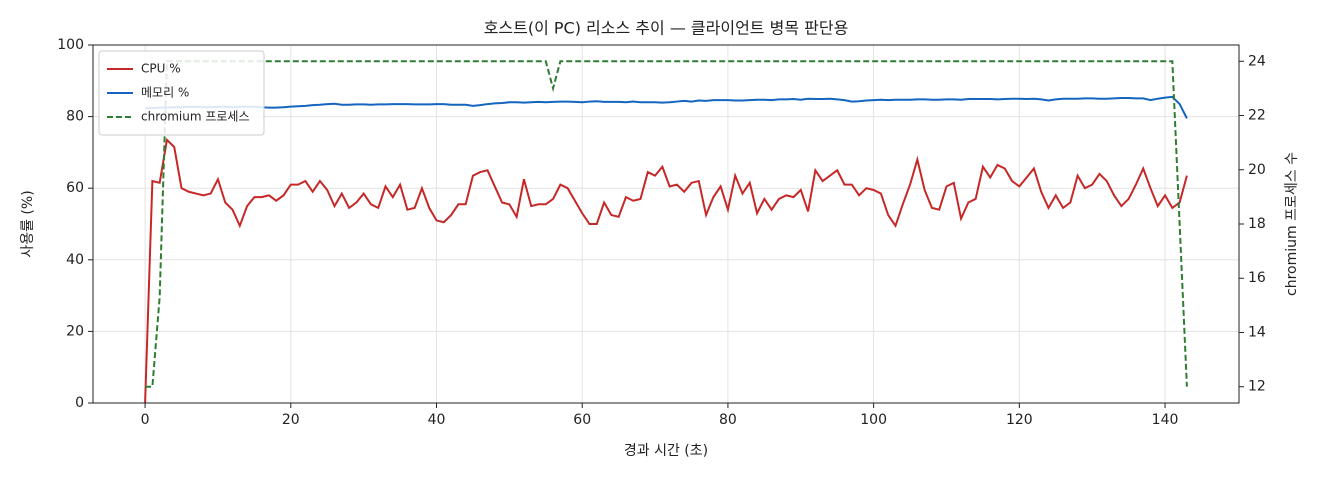  Describe the element at coordinates (291, 420) in the screenshot. I see `x-tick-label: 20` at that location.